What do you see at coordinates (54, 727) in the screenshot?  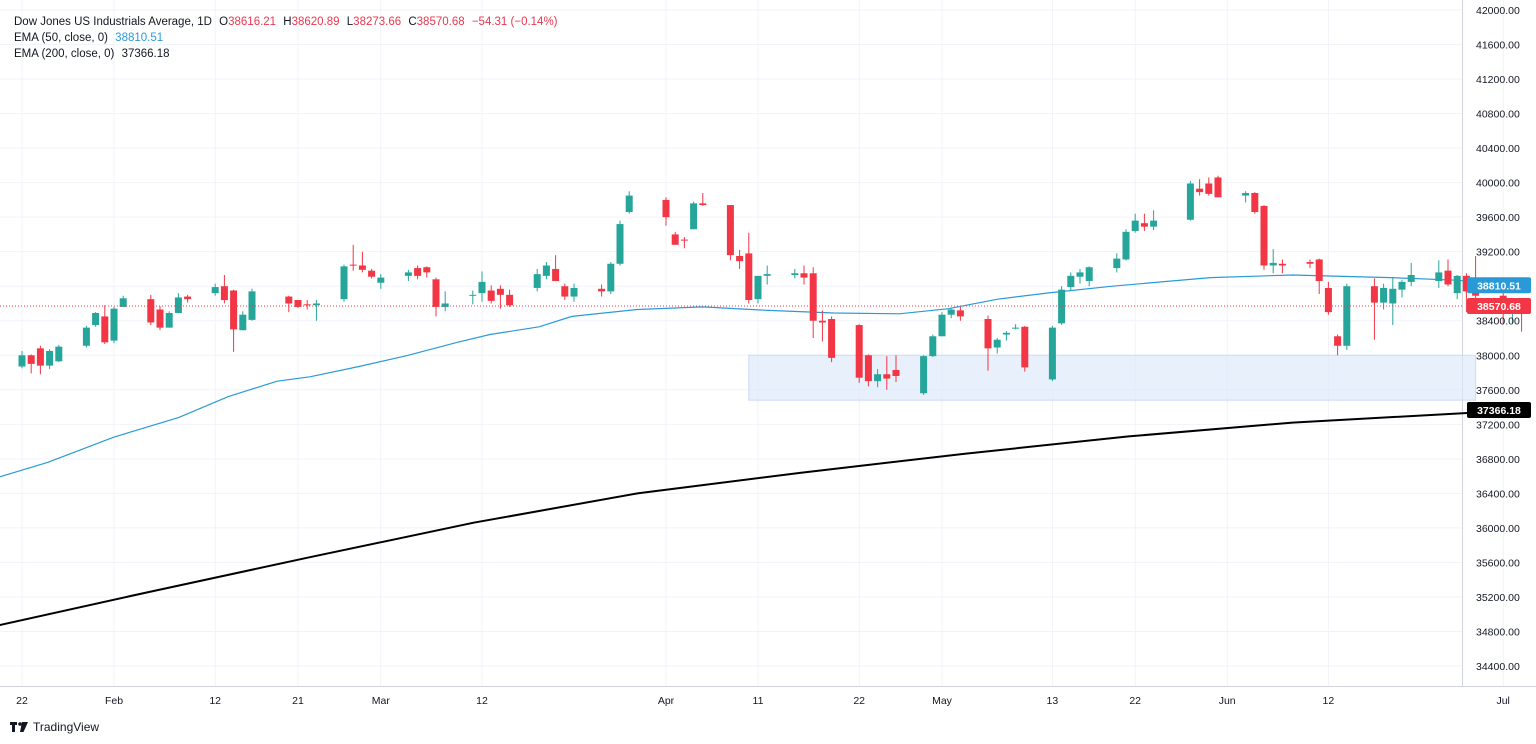 I see `tradingview-logo: TradingView` at bounding box center [54, 727].